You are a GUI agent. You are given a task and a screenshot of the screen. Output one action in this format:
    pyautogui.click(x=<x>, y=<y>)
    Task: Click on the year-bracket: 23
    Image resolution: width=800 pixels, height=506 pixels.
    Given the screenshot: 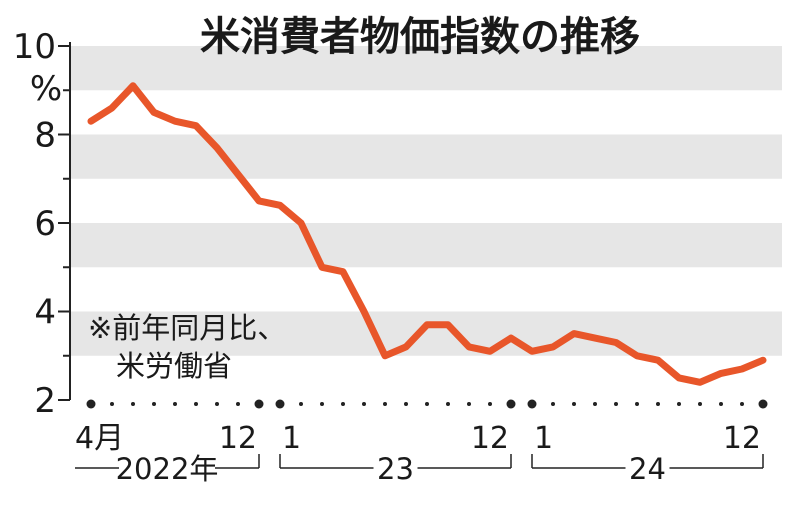 What is the action you would take?
    pyautogui.click(x=395, y=469)
    